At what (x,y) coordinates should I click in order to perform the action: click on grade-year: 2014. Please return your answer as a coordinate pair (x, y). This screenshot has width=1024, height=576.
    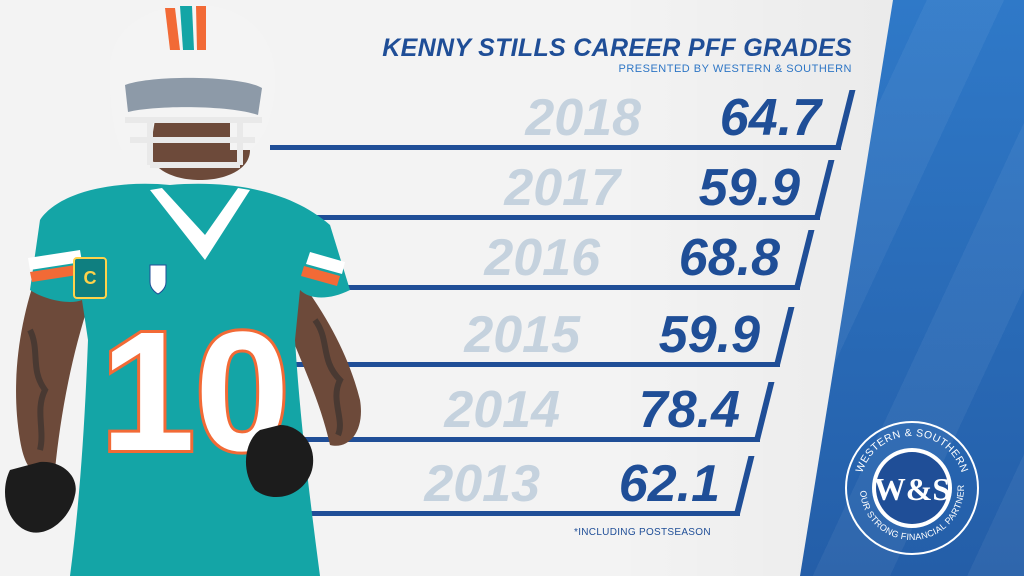
    Looking at the image, I should click on (502, 410).